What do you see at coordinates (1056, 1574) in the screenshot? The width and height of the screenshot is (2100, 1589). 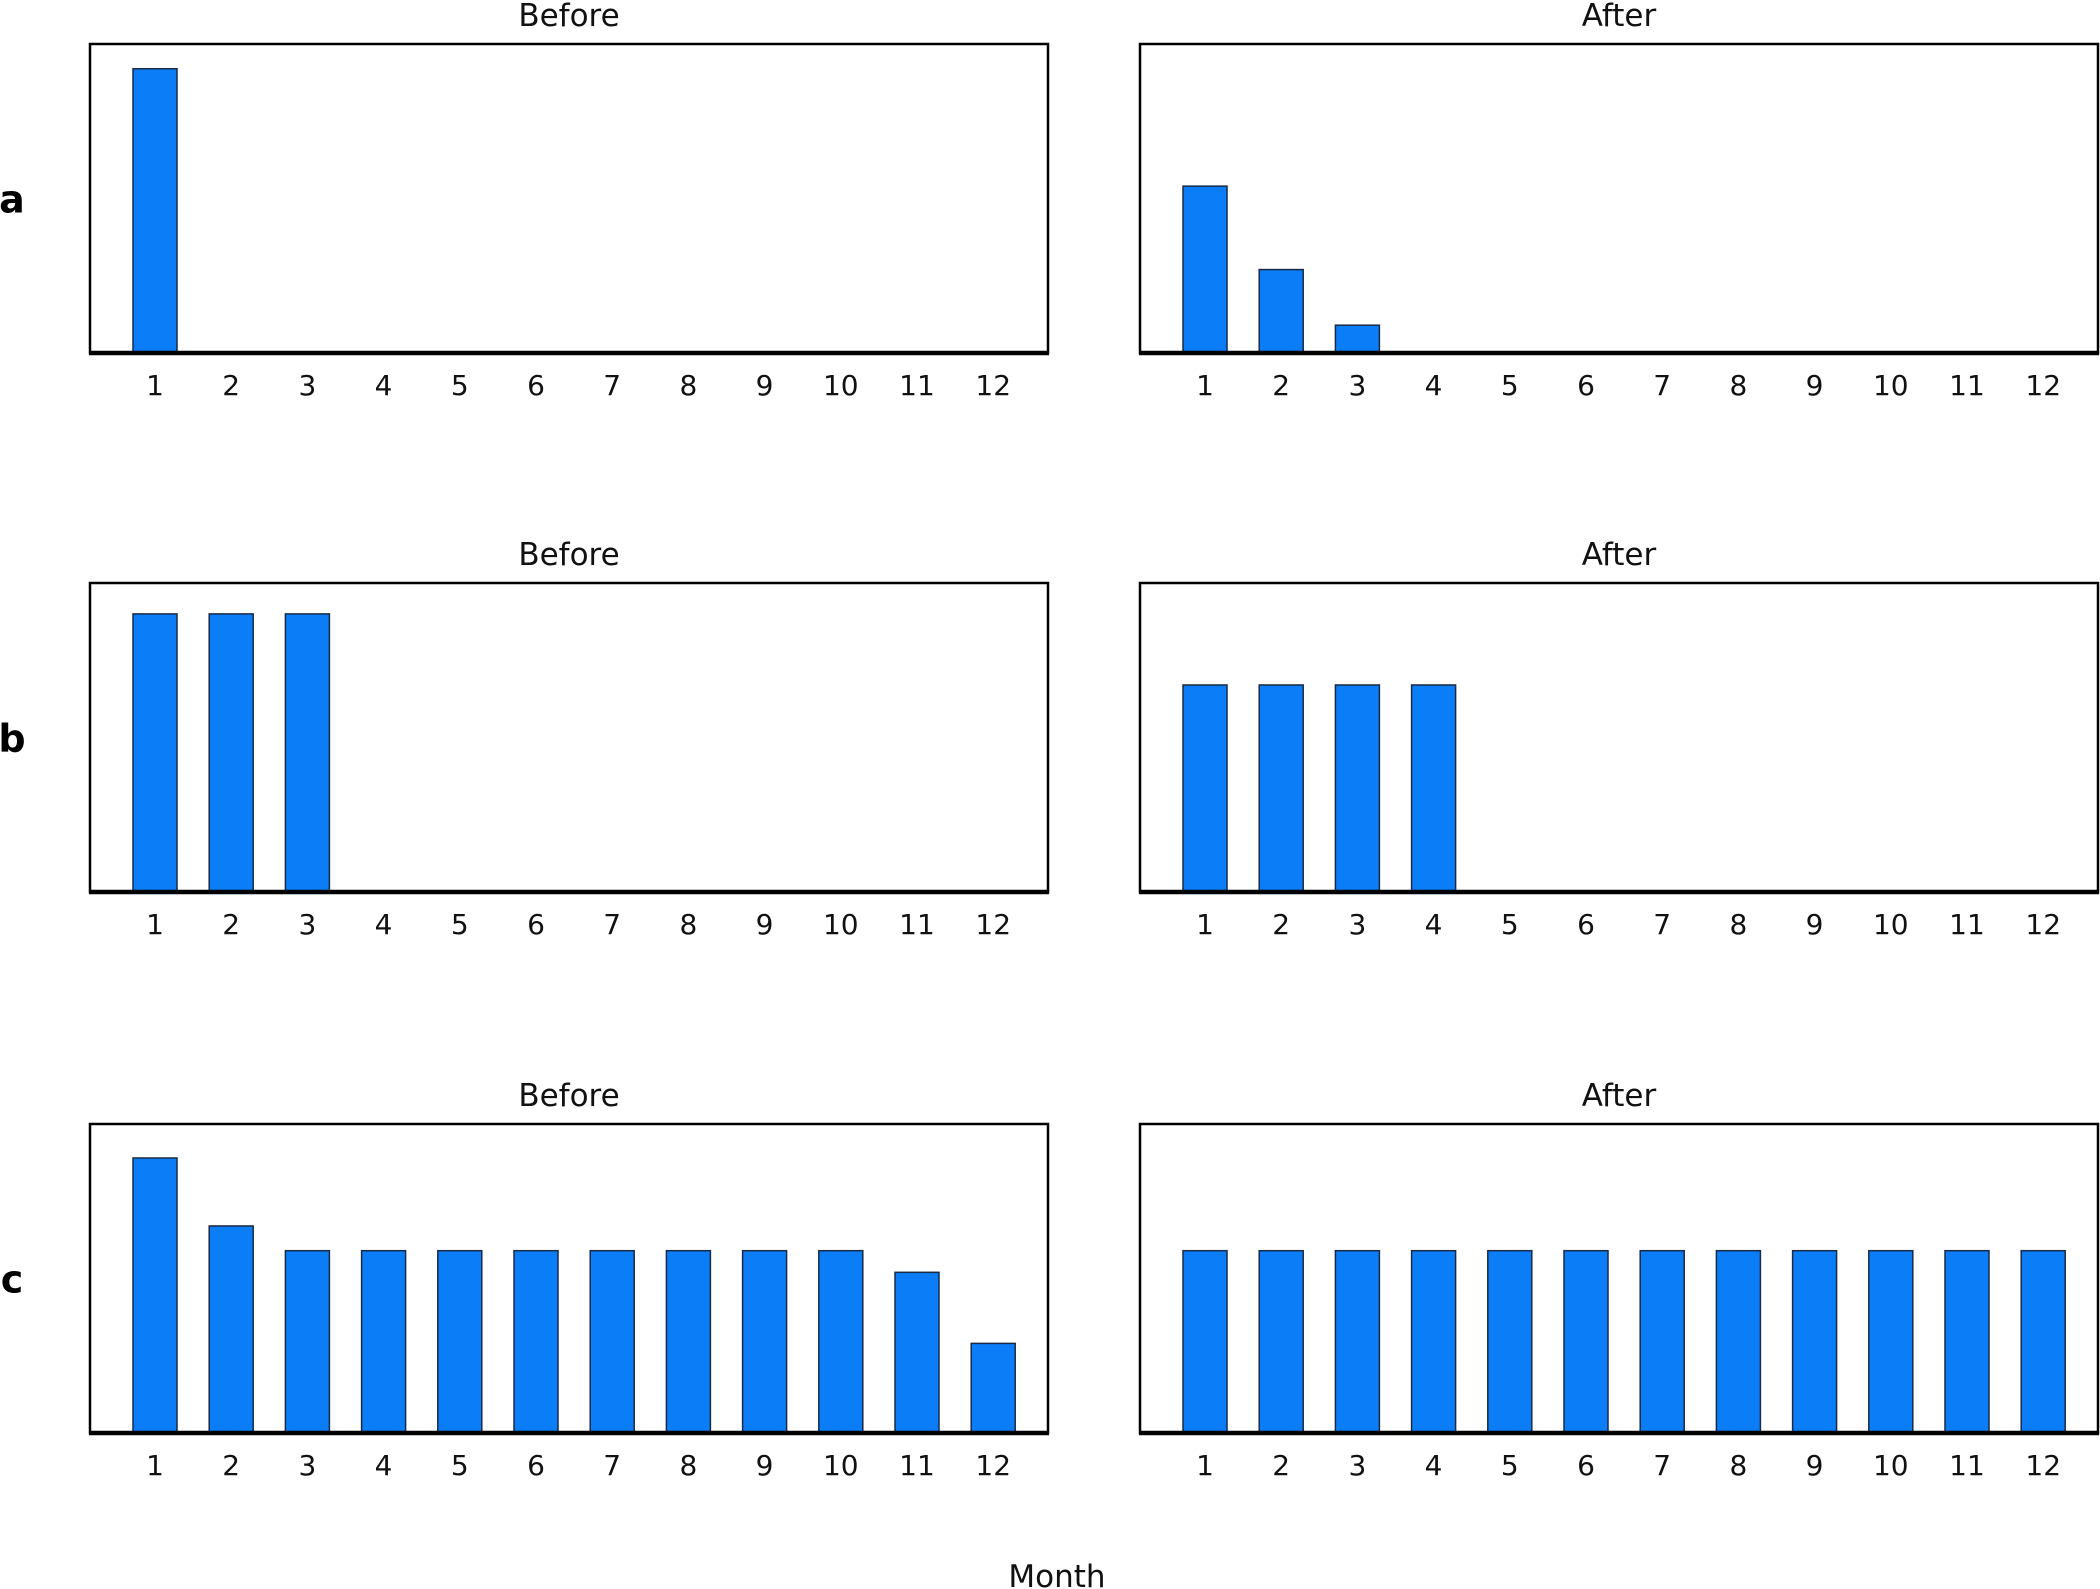 I see `figure-x-axis-label: Month` at bounding box center [1056, 1574].